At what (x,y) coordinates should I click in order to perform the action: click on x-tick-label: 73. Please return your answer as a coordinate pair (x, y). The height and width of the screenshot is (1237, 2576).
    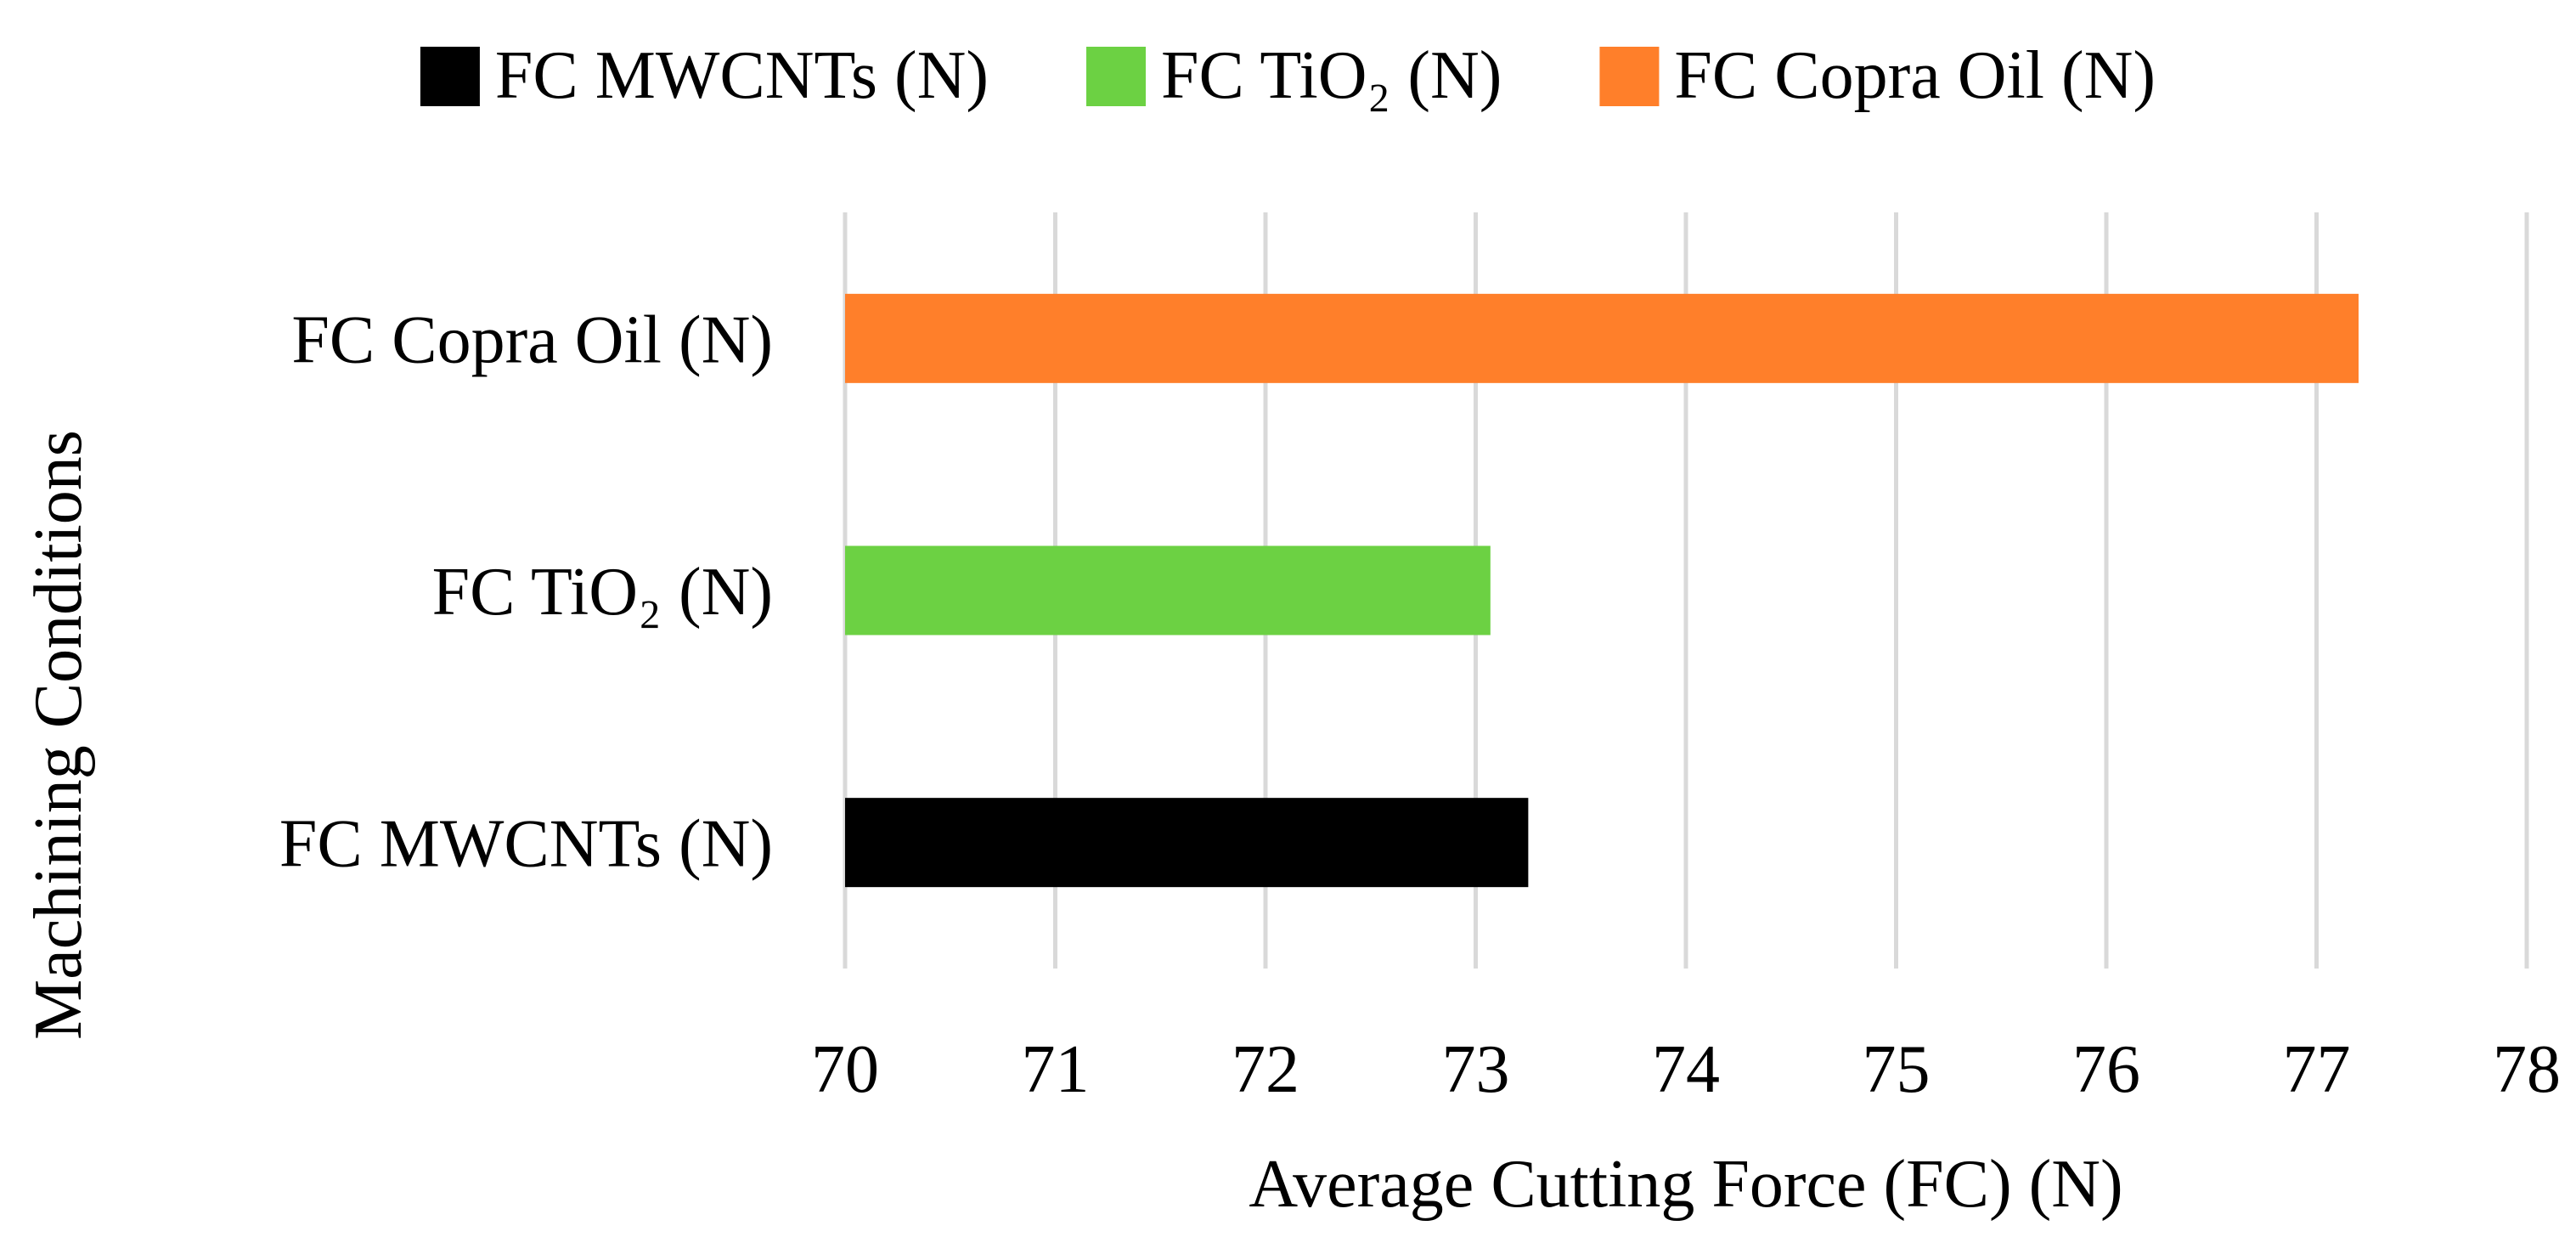
    Looking at the image, I should click on (1476, 1070).